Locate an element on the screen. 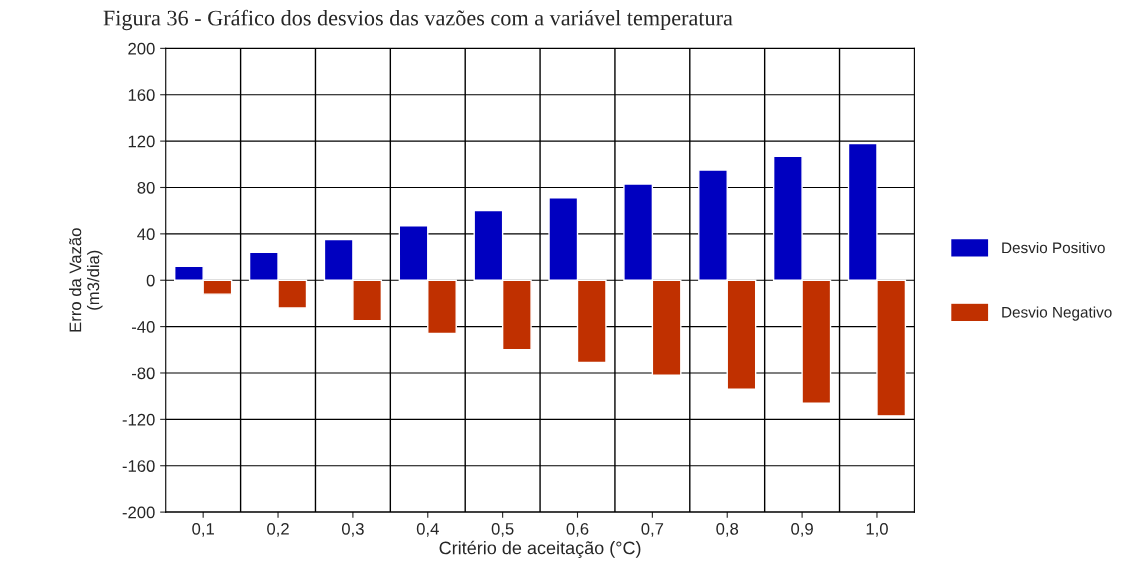  legend-label: Desvio Positivo is located at coordinates (1053, 247).